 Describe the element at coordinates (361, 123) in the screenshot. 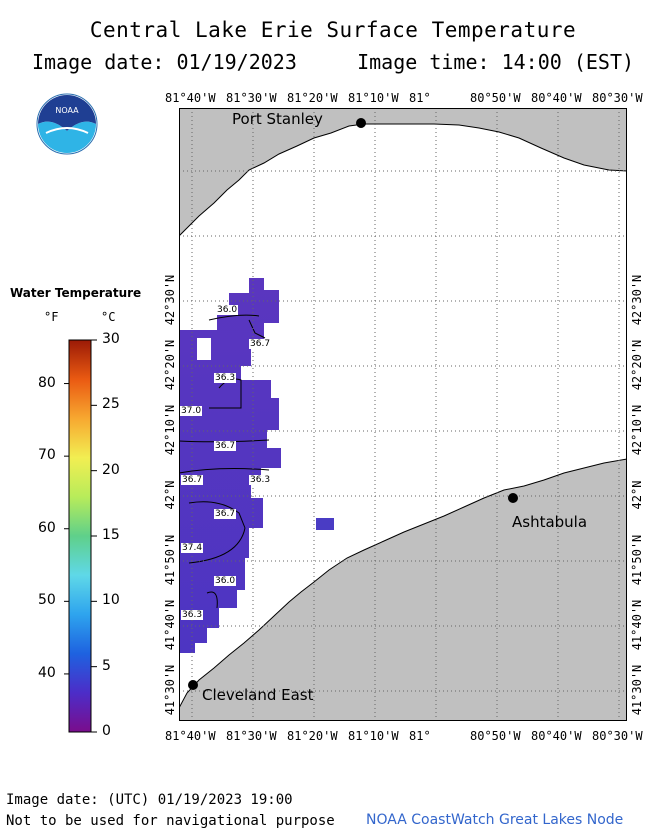

I see `port-stanley-marker` at that location.